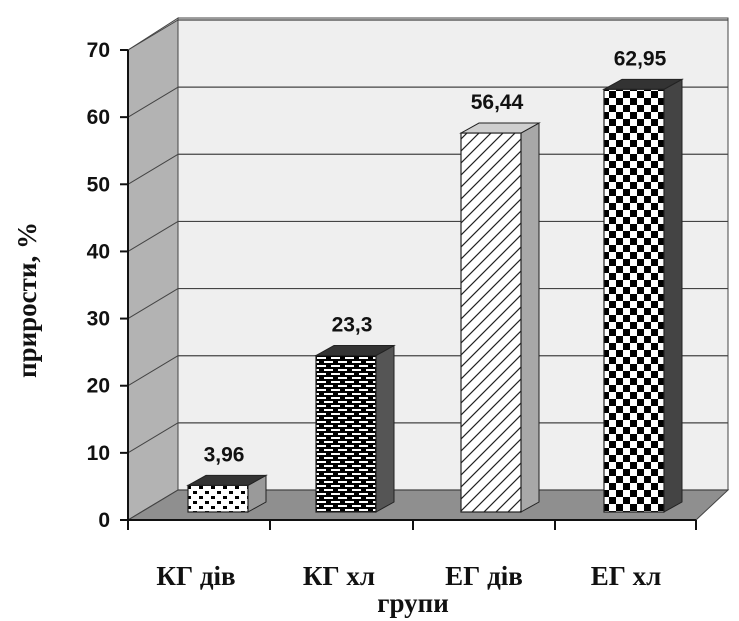 The width and height of the screenshot is (739, 621). Describe the element at coordinates (352, 325) in the screenshot. I see `data-label: 23,3` at that location.